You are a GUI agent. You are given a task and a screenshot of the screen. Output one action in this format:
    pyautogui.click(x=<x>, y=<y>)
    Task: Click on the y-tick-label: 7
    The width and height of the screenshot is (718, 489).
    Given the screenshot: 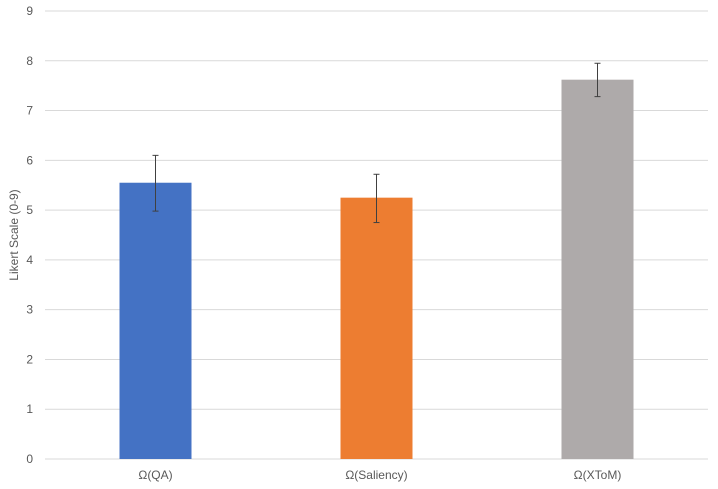 What is the action you would take?
    pyautogui.click(x=29, y=111)
    